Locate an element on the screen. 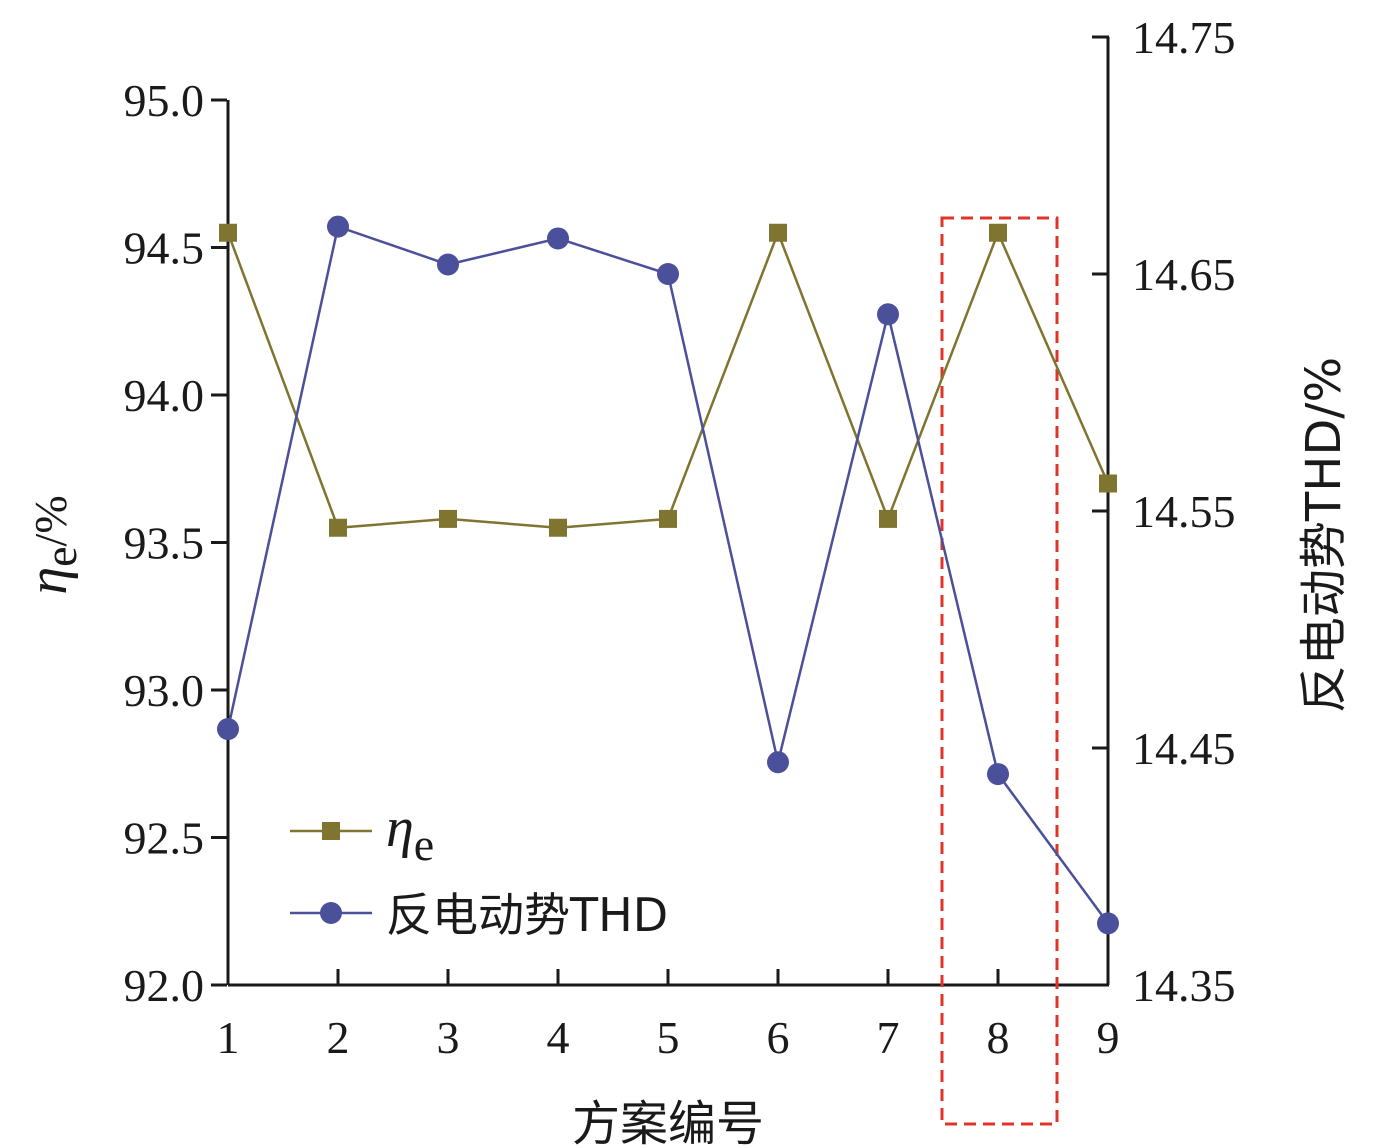  left-y-tick-label: 95.0 is located at coordinates (164, 100).